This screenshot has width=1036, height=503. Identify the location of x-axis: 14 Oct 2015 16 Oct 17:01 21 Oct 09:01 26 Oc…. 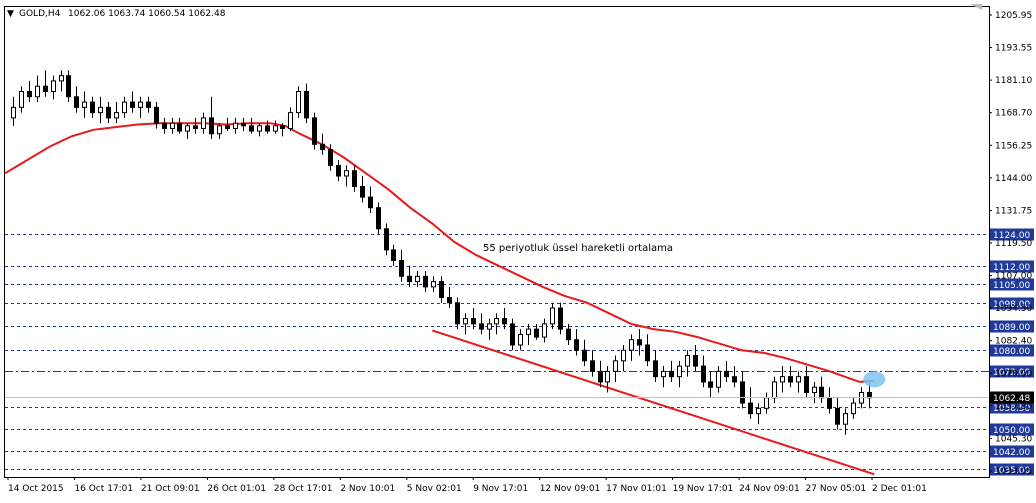
(467, 485).